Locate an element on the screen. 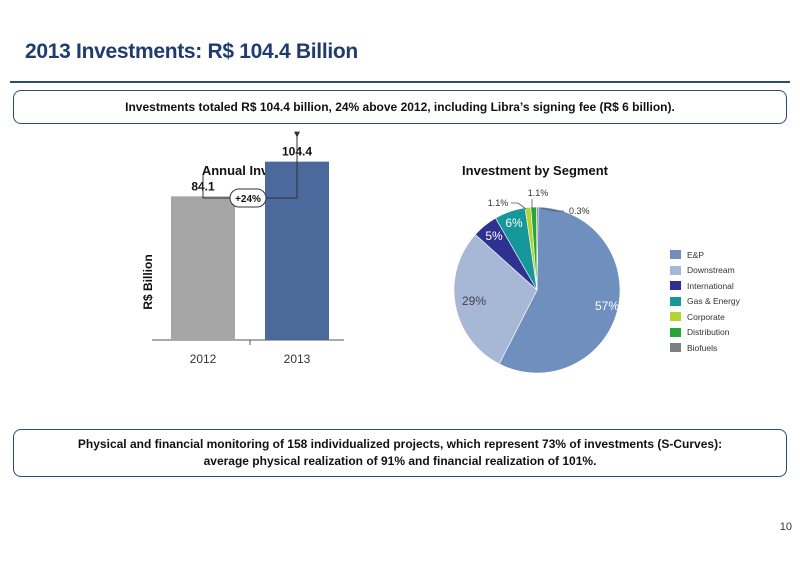  legend-item: Biofuels is located at coordinates (705, 348).